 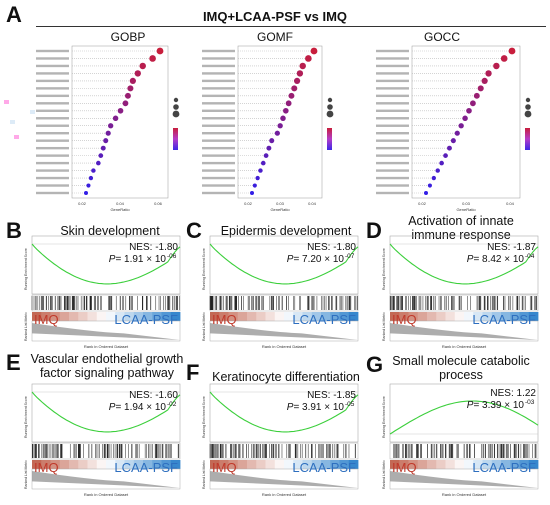 I want to click on panel-letter-f: F, so click(x=193, y=372).